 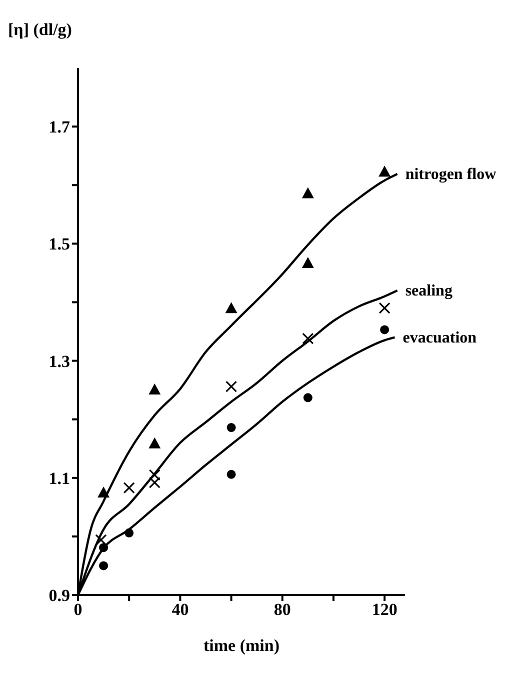 I want to click on series-label: nitrogen flow, so click(x=451, y=174).